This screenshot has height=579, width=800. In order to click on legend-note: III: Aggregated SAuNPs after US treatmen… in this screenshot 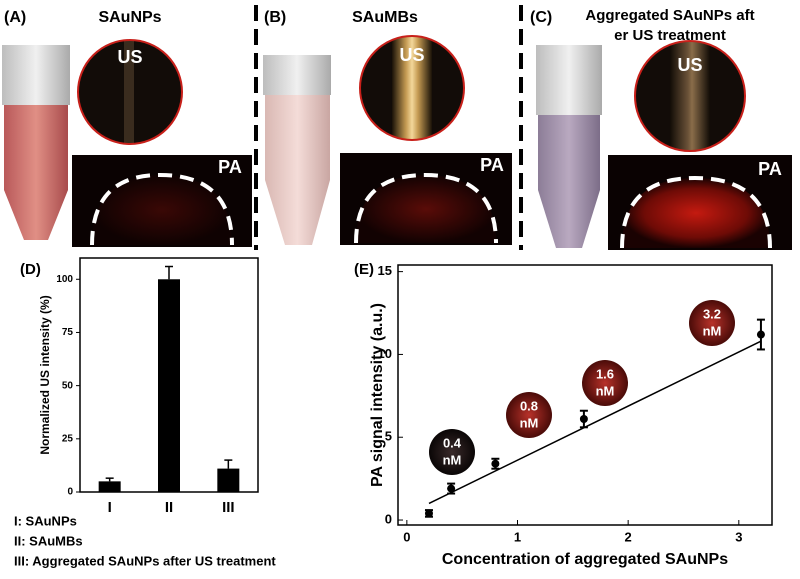, I will do `click(145, 560)`.